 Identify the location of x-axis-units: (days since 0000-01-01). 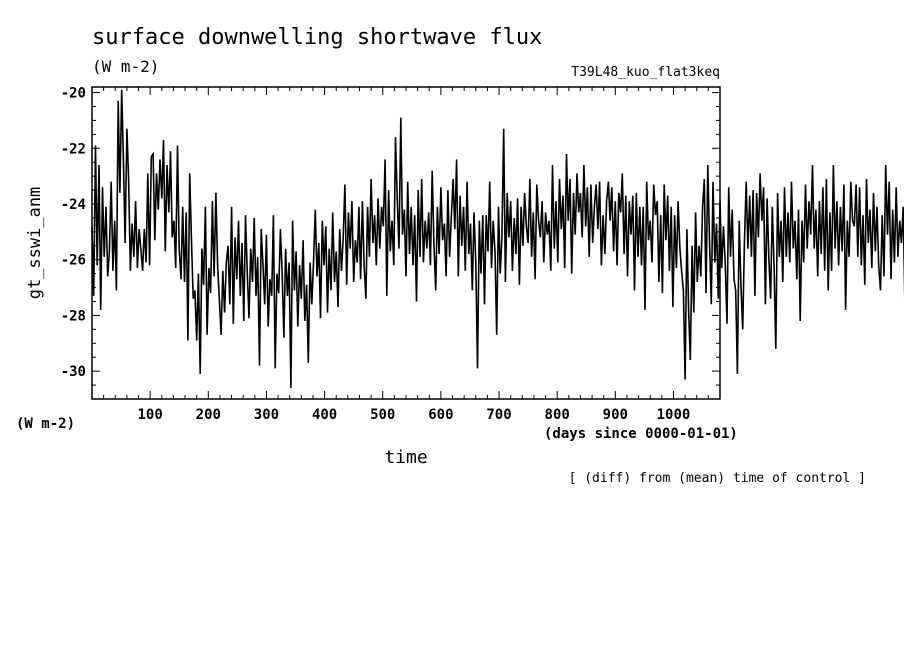
(641, 434).